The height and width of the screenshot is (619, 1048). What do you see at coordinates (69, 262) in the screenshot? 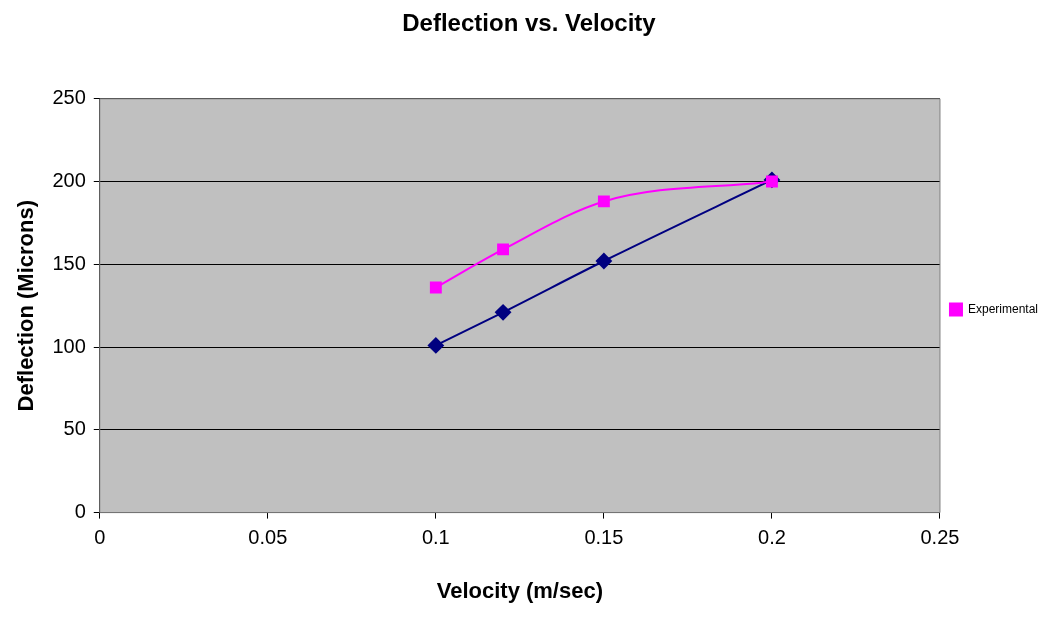
I see `y-tick-label: 150` at bounding box center [69, 262].